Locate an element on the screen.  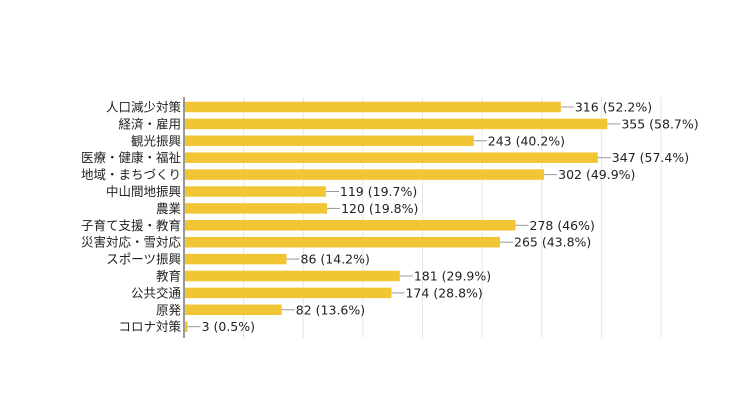
data-label: 278 (46%) is located at coordinates (562, 225).